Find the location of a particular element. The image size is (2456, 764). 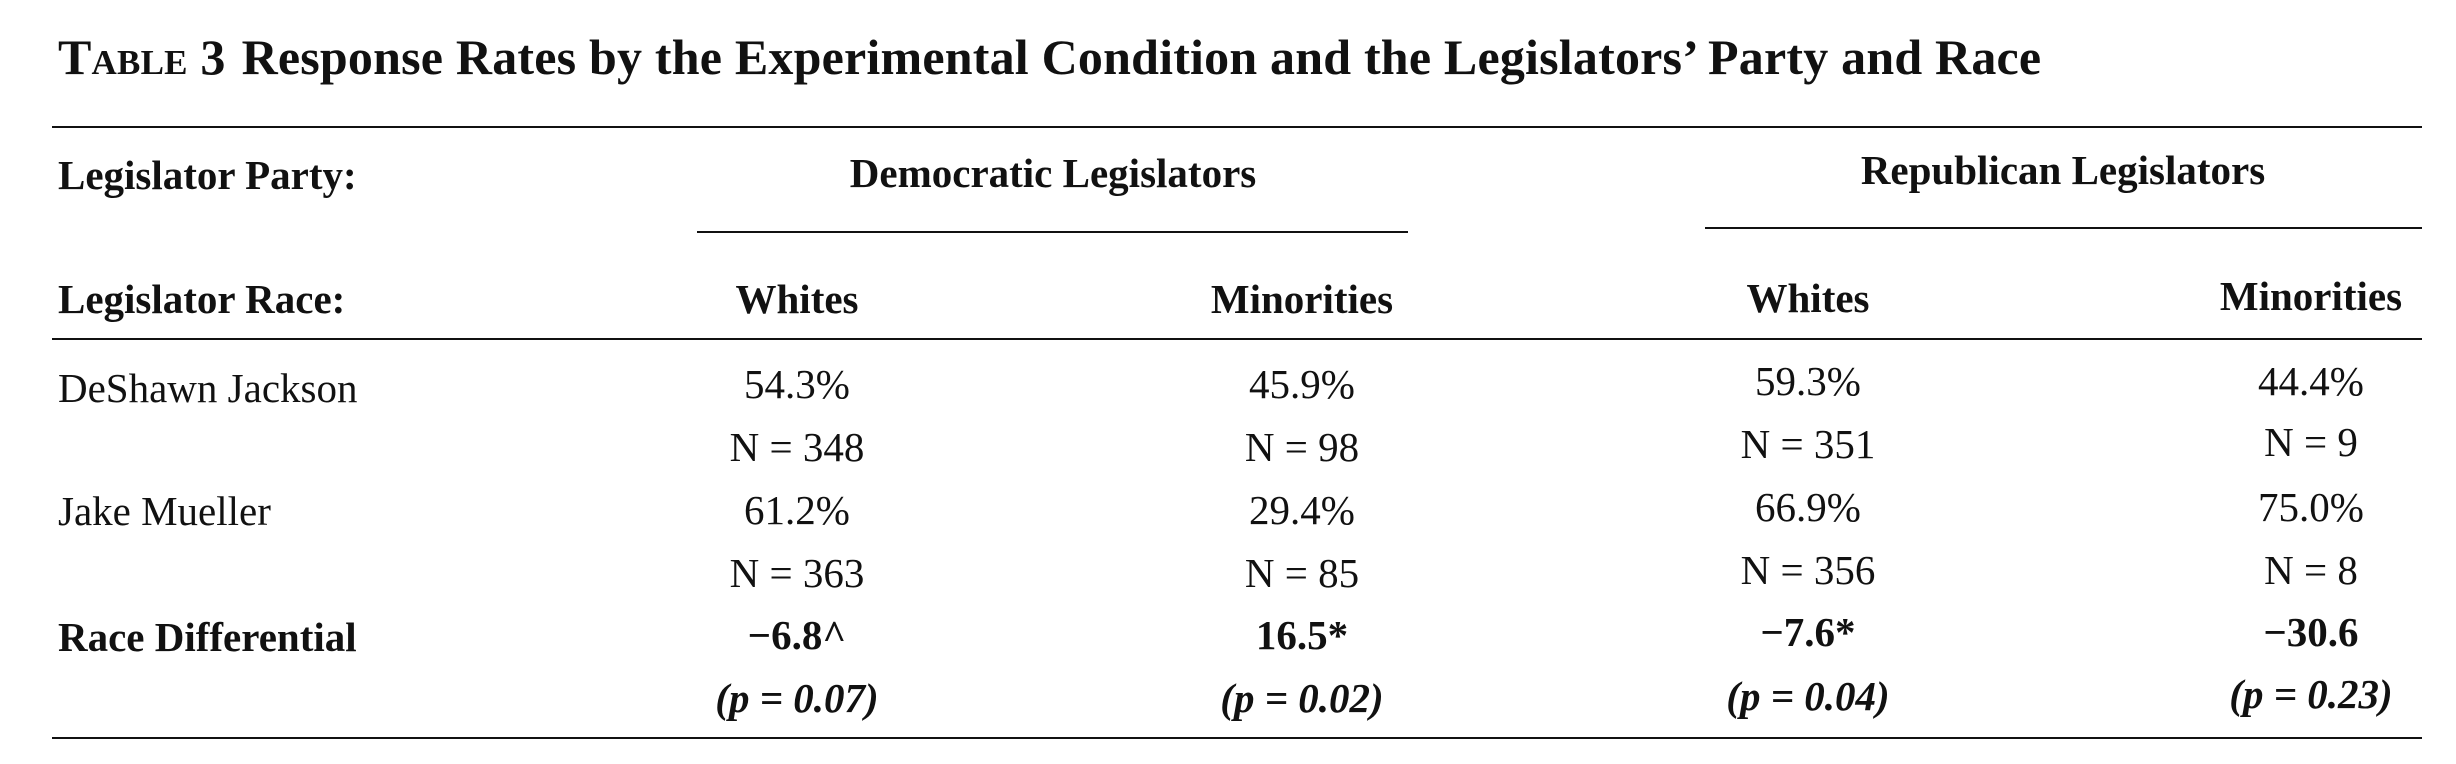

top-rule is located at coordinates (1237, 127).